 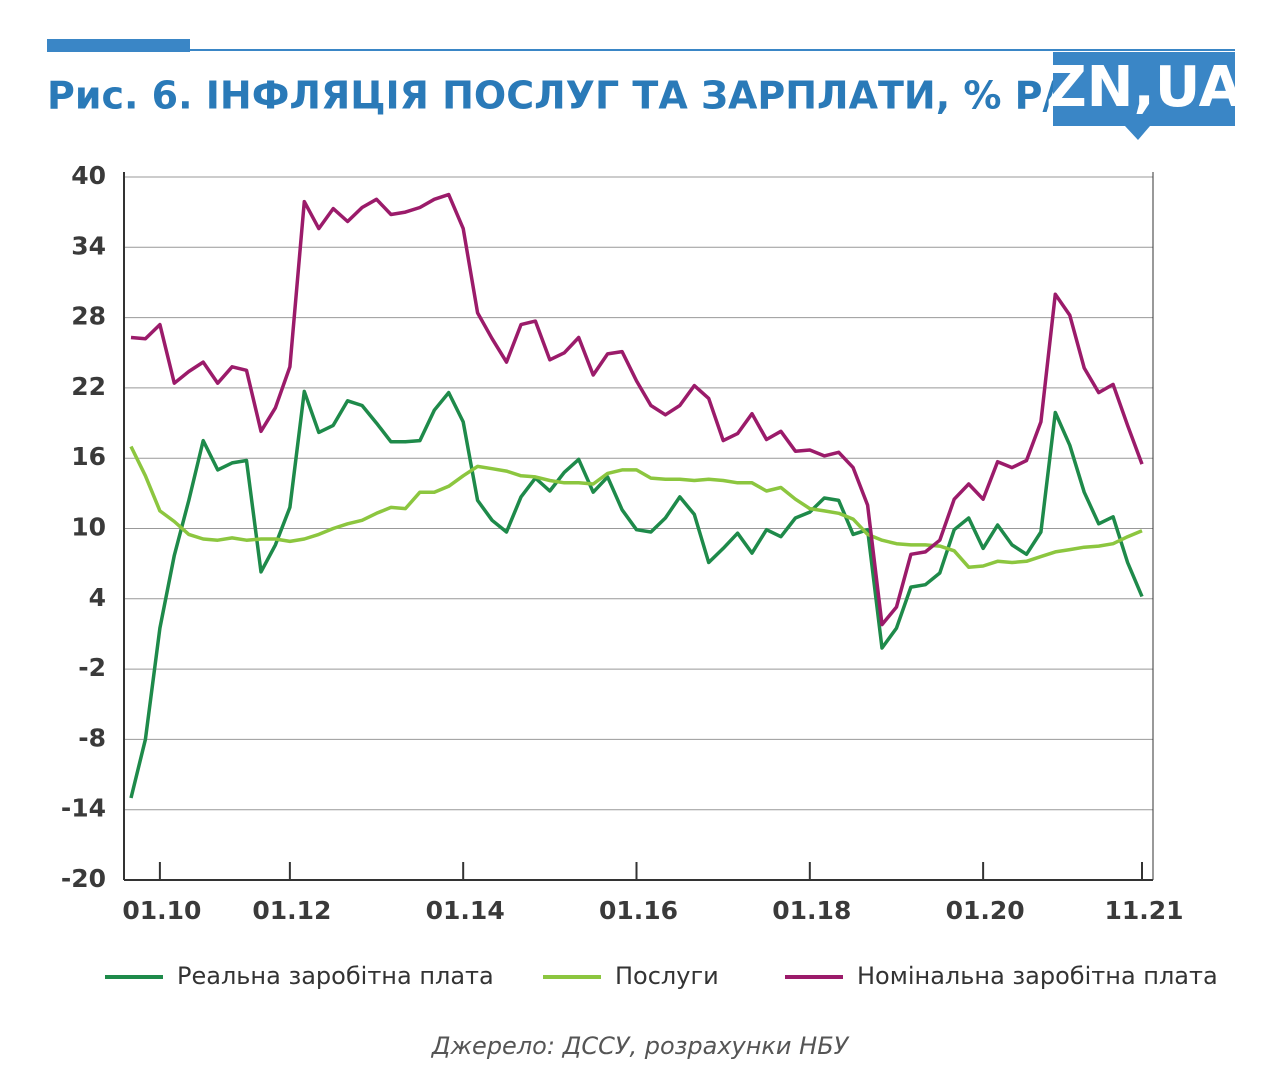 What do you see at coordinates (335, 976) in the screenshot?
I see `legend-label: Реальна заробітна плата` at bounding box center [335, 976].